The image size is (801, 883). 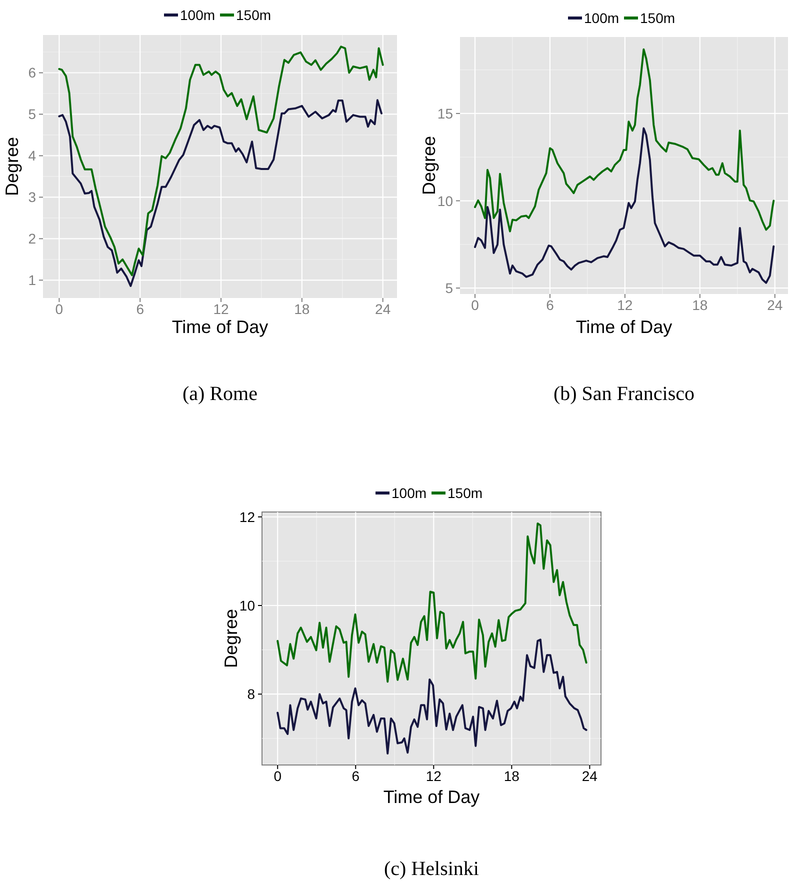 I want to click on y-tick-label: 3, so click(x=32, y=197).